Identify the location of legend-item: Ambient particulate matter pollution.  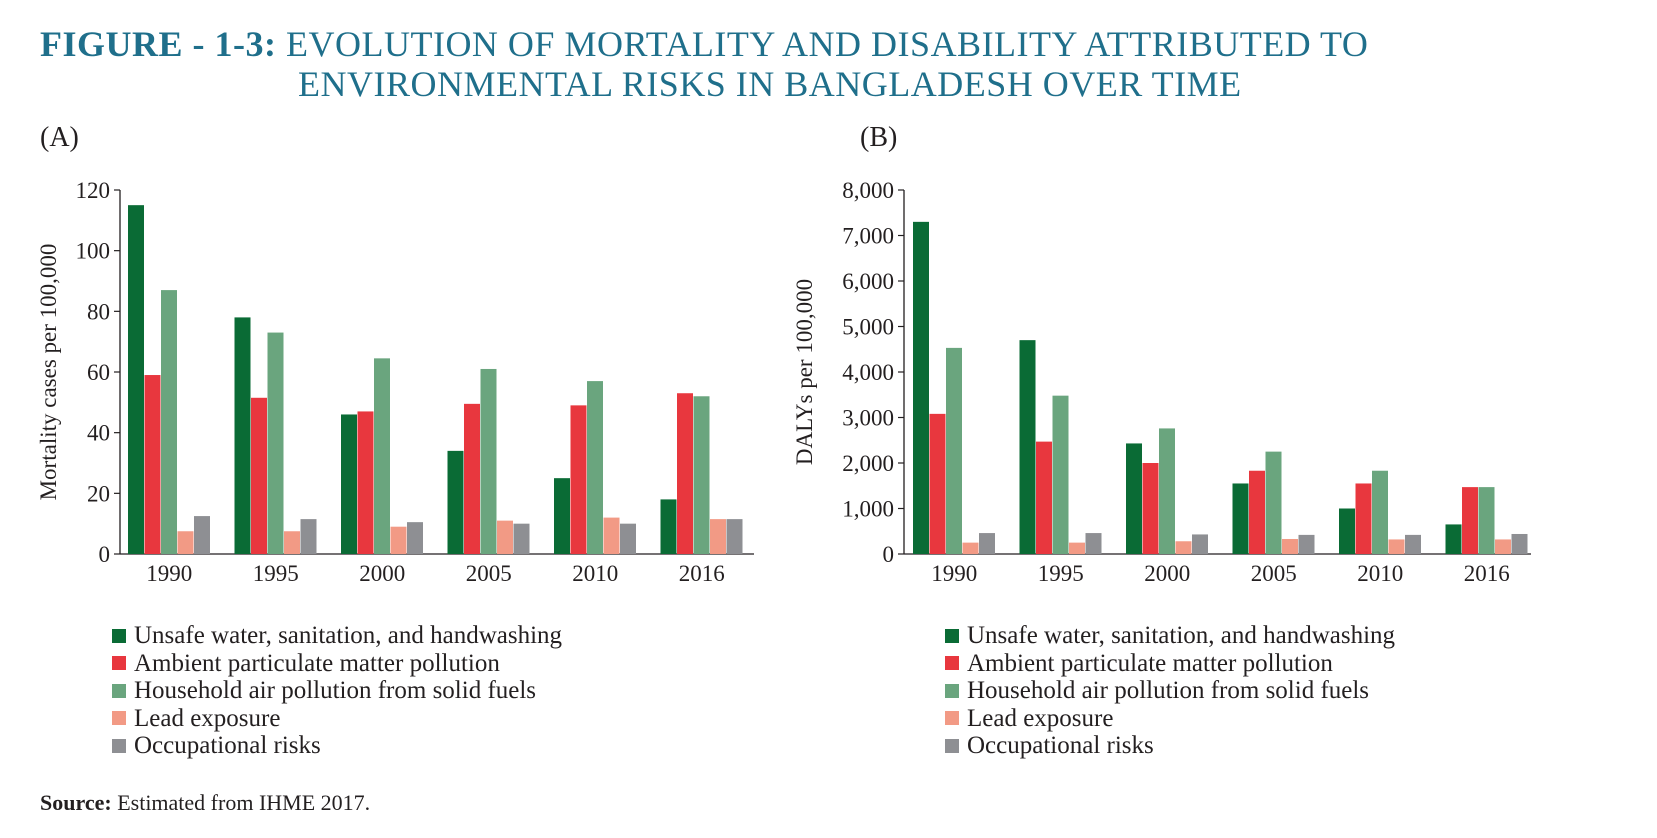
(337, 664).